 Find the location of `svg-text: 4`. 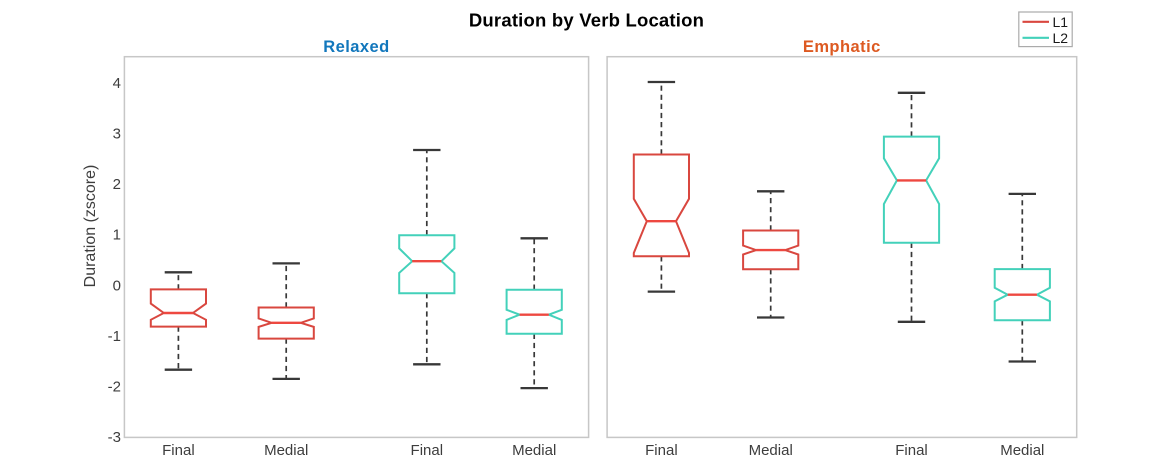

svg-text: 4 is located at coordinates (117, 83).